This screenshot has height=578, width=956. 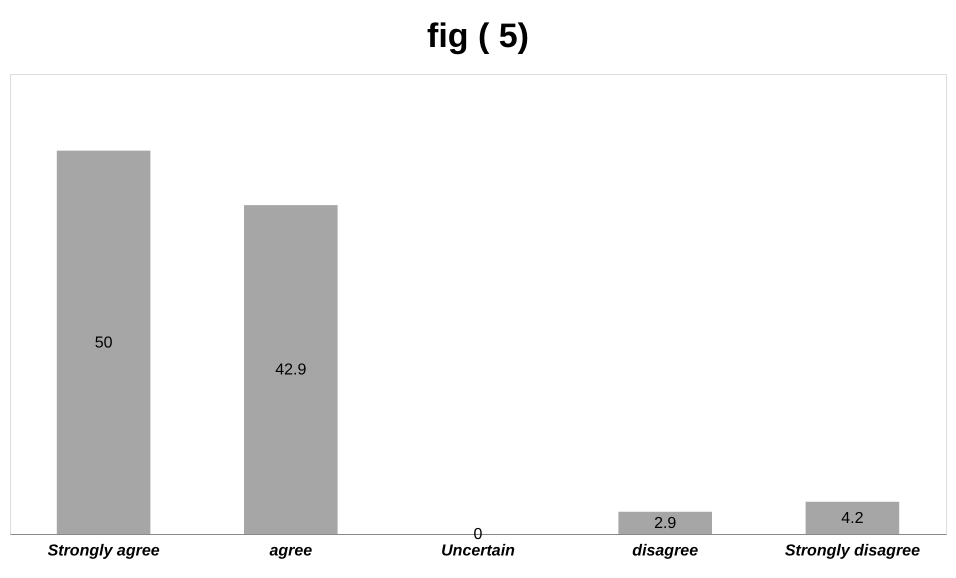 What do you see at coordinates (478, 36) in the screenshot?
I see `chart-title: fig ( 5)` at bounding box center [478, 36].